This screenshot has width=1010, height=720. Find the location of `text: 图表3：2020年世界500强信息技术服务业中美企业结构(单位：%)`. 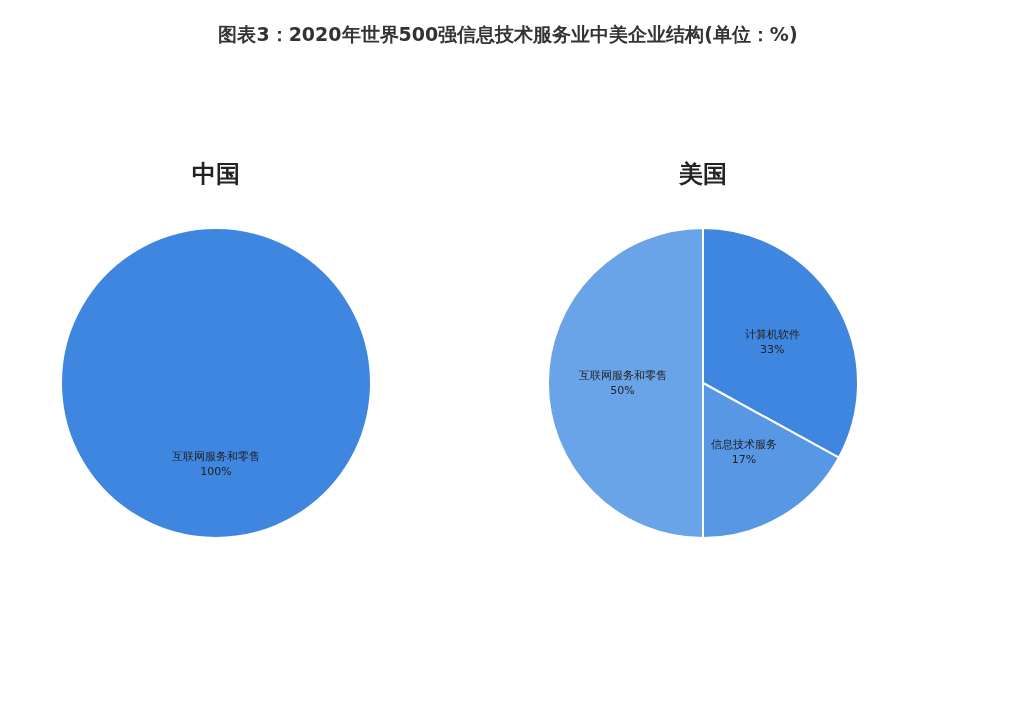

text: 图表3：2020年世界500强信息技术服务业中美企业结构(单位：%) is located at coordinates (508, 34).